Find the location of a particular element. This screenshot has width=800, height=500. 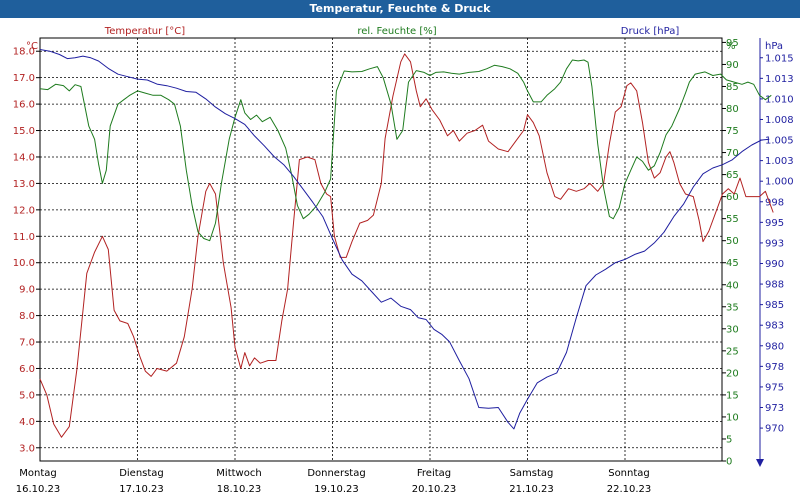

pressure-tick-label: 1.008 is located at coordinates (779, 120).